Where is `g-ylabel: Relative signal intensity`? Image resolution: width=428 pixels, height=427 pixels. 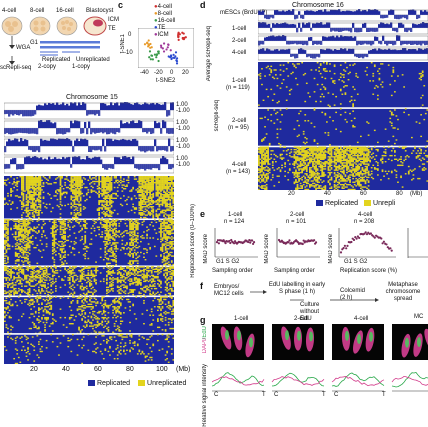 g-ylabel: Relative signal intensity is located at coordinates (205, 395).